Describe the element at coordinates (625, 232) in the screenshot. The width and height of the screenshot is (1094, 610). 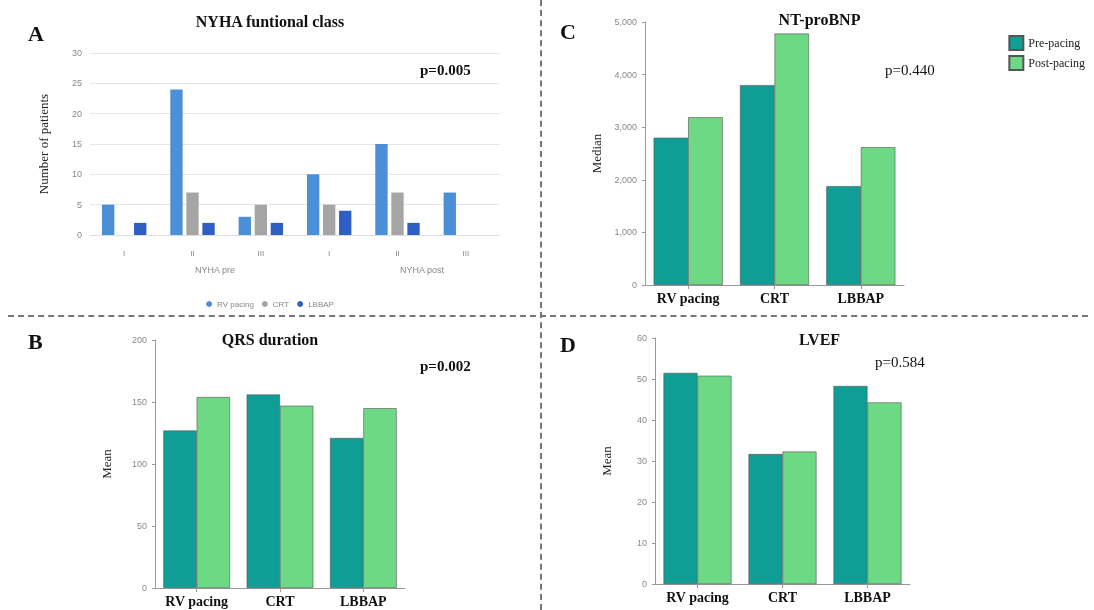
I see `y-tick-label: 1,000` at that location.